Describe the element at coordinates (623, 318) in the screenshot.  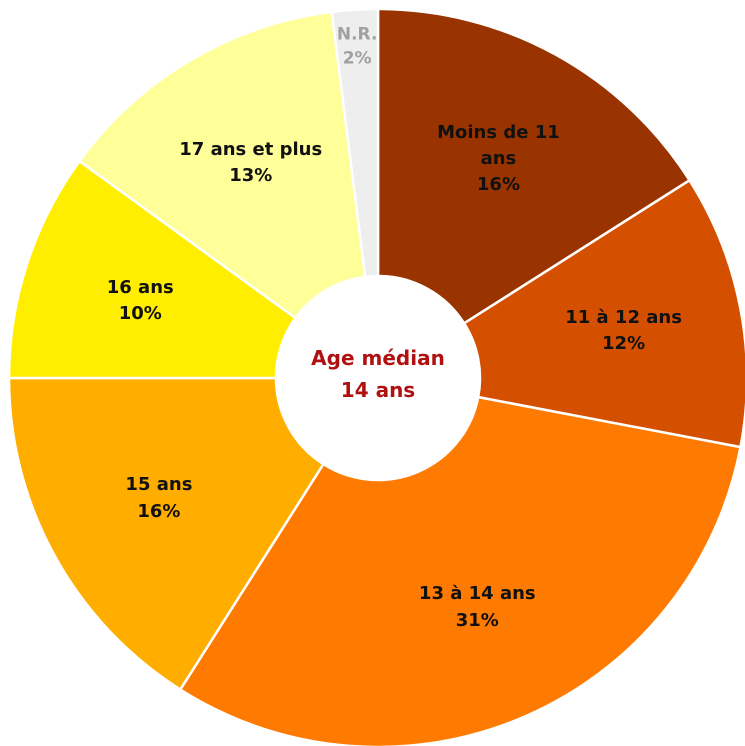
I see `category-label: 11 à 12 ans` at that location.